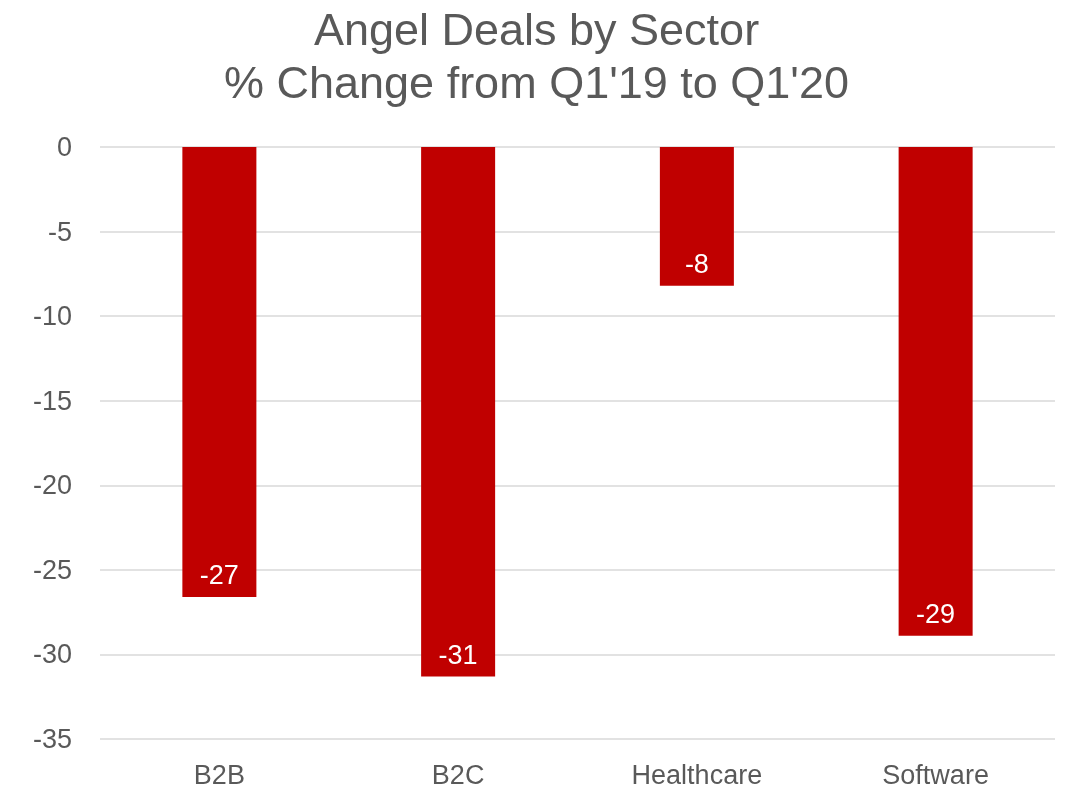  What do you see at coordinates (52, 400) in the screenshot?
I see `y-tick-label: -15` at bounding box center [52, 400].